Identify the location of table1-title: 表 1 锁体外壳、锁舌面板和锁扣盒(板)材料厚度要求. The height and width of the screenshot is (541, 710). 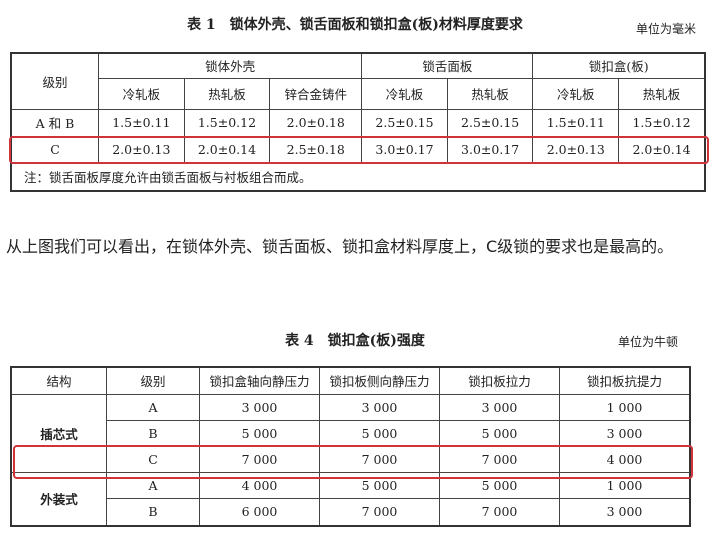
(355, 25).